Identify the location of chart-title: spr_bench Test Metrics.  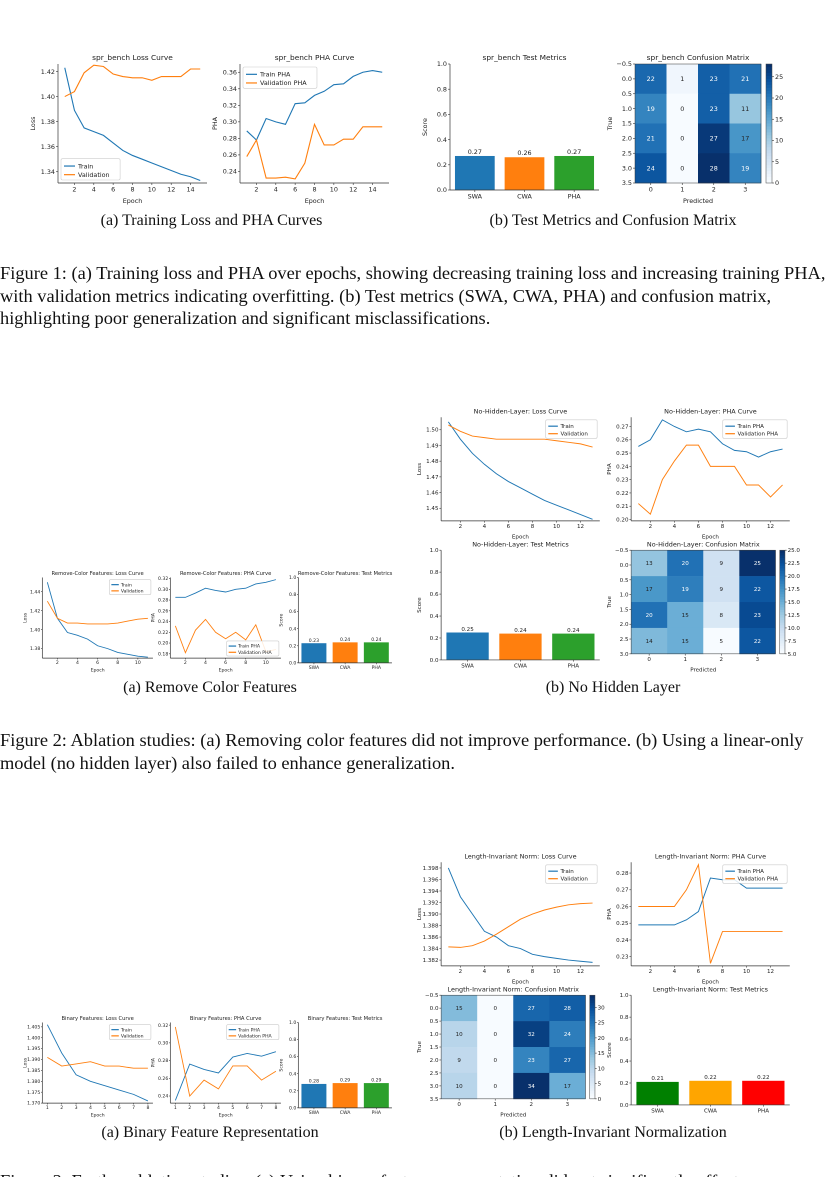
(524, 57).